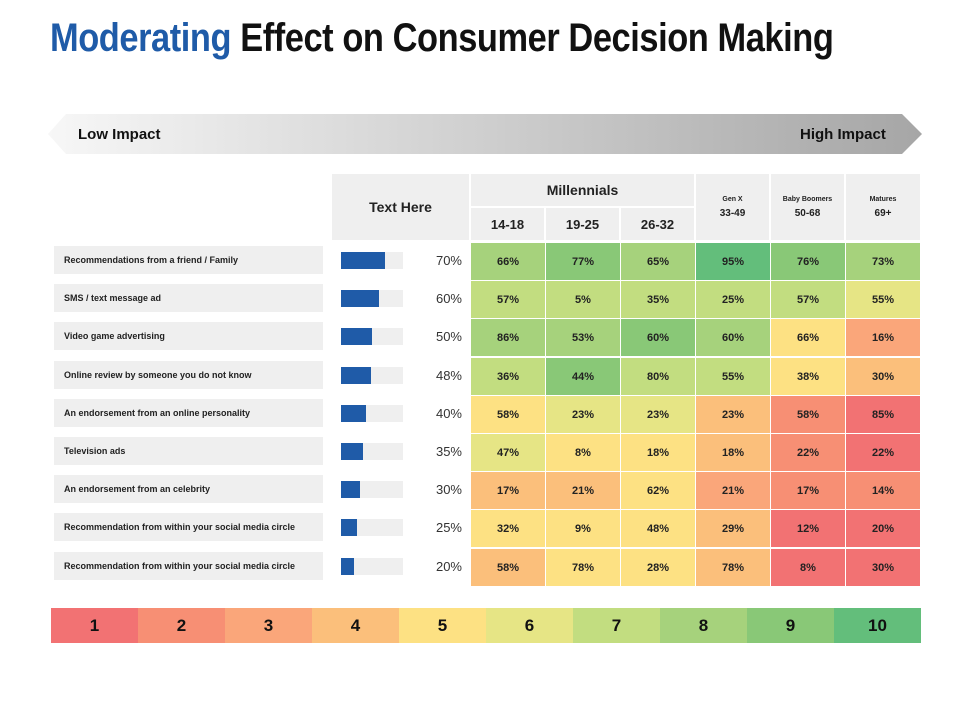  Describe the element at coordinates (658, 567) in the screenshot. I see `heatmap-cell: 28%` at that location.